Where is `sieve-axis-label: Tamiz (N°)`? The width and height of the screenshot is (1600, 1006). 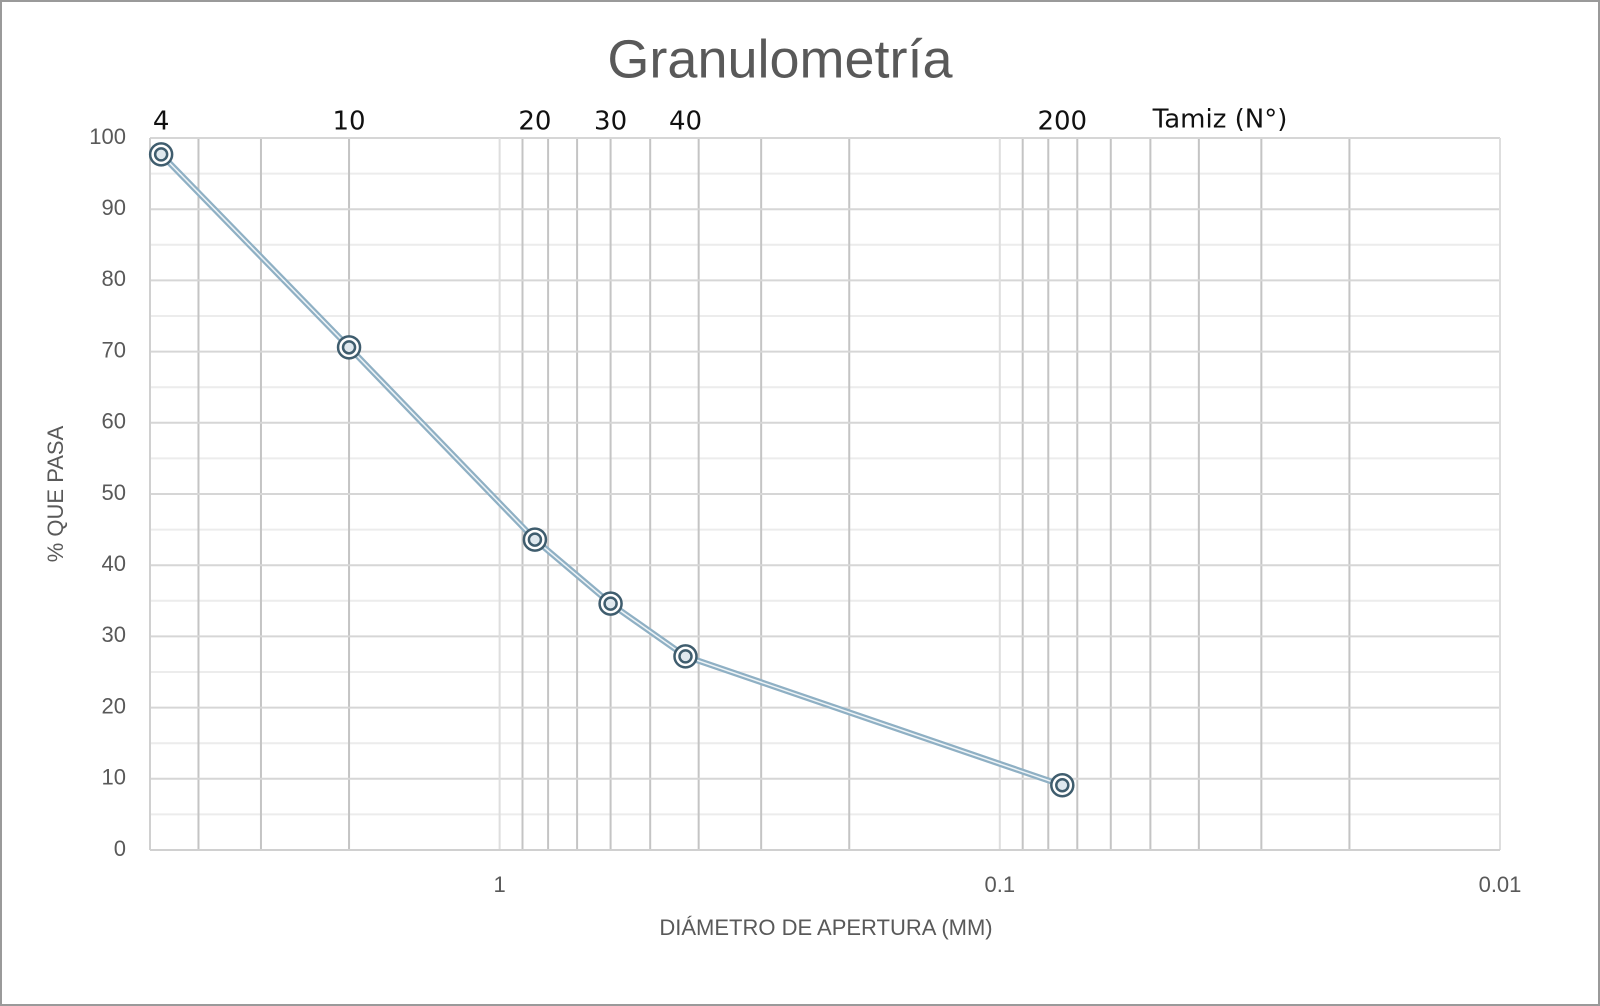
sieve-axis-label: Tamiz (N°) is located at coordinates (1220, 120).